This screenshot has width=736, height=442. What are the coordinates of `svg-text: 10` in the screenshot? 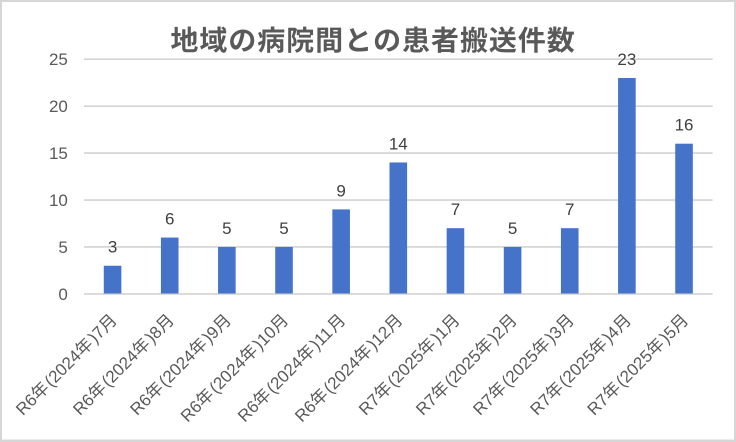 It's located at (58, 200).